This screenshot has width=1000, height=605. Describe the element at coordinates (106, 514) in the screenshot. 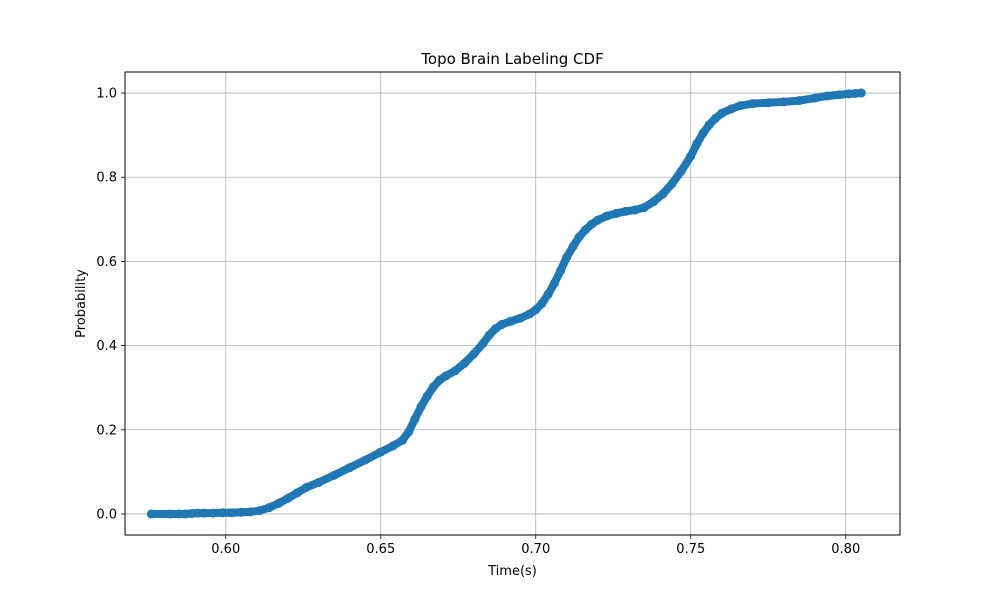

I see `y-tick-label: 0.0` at that location.